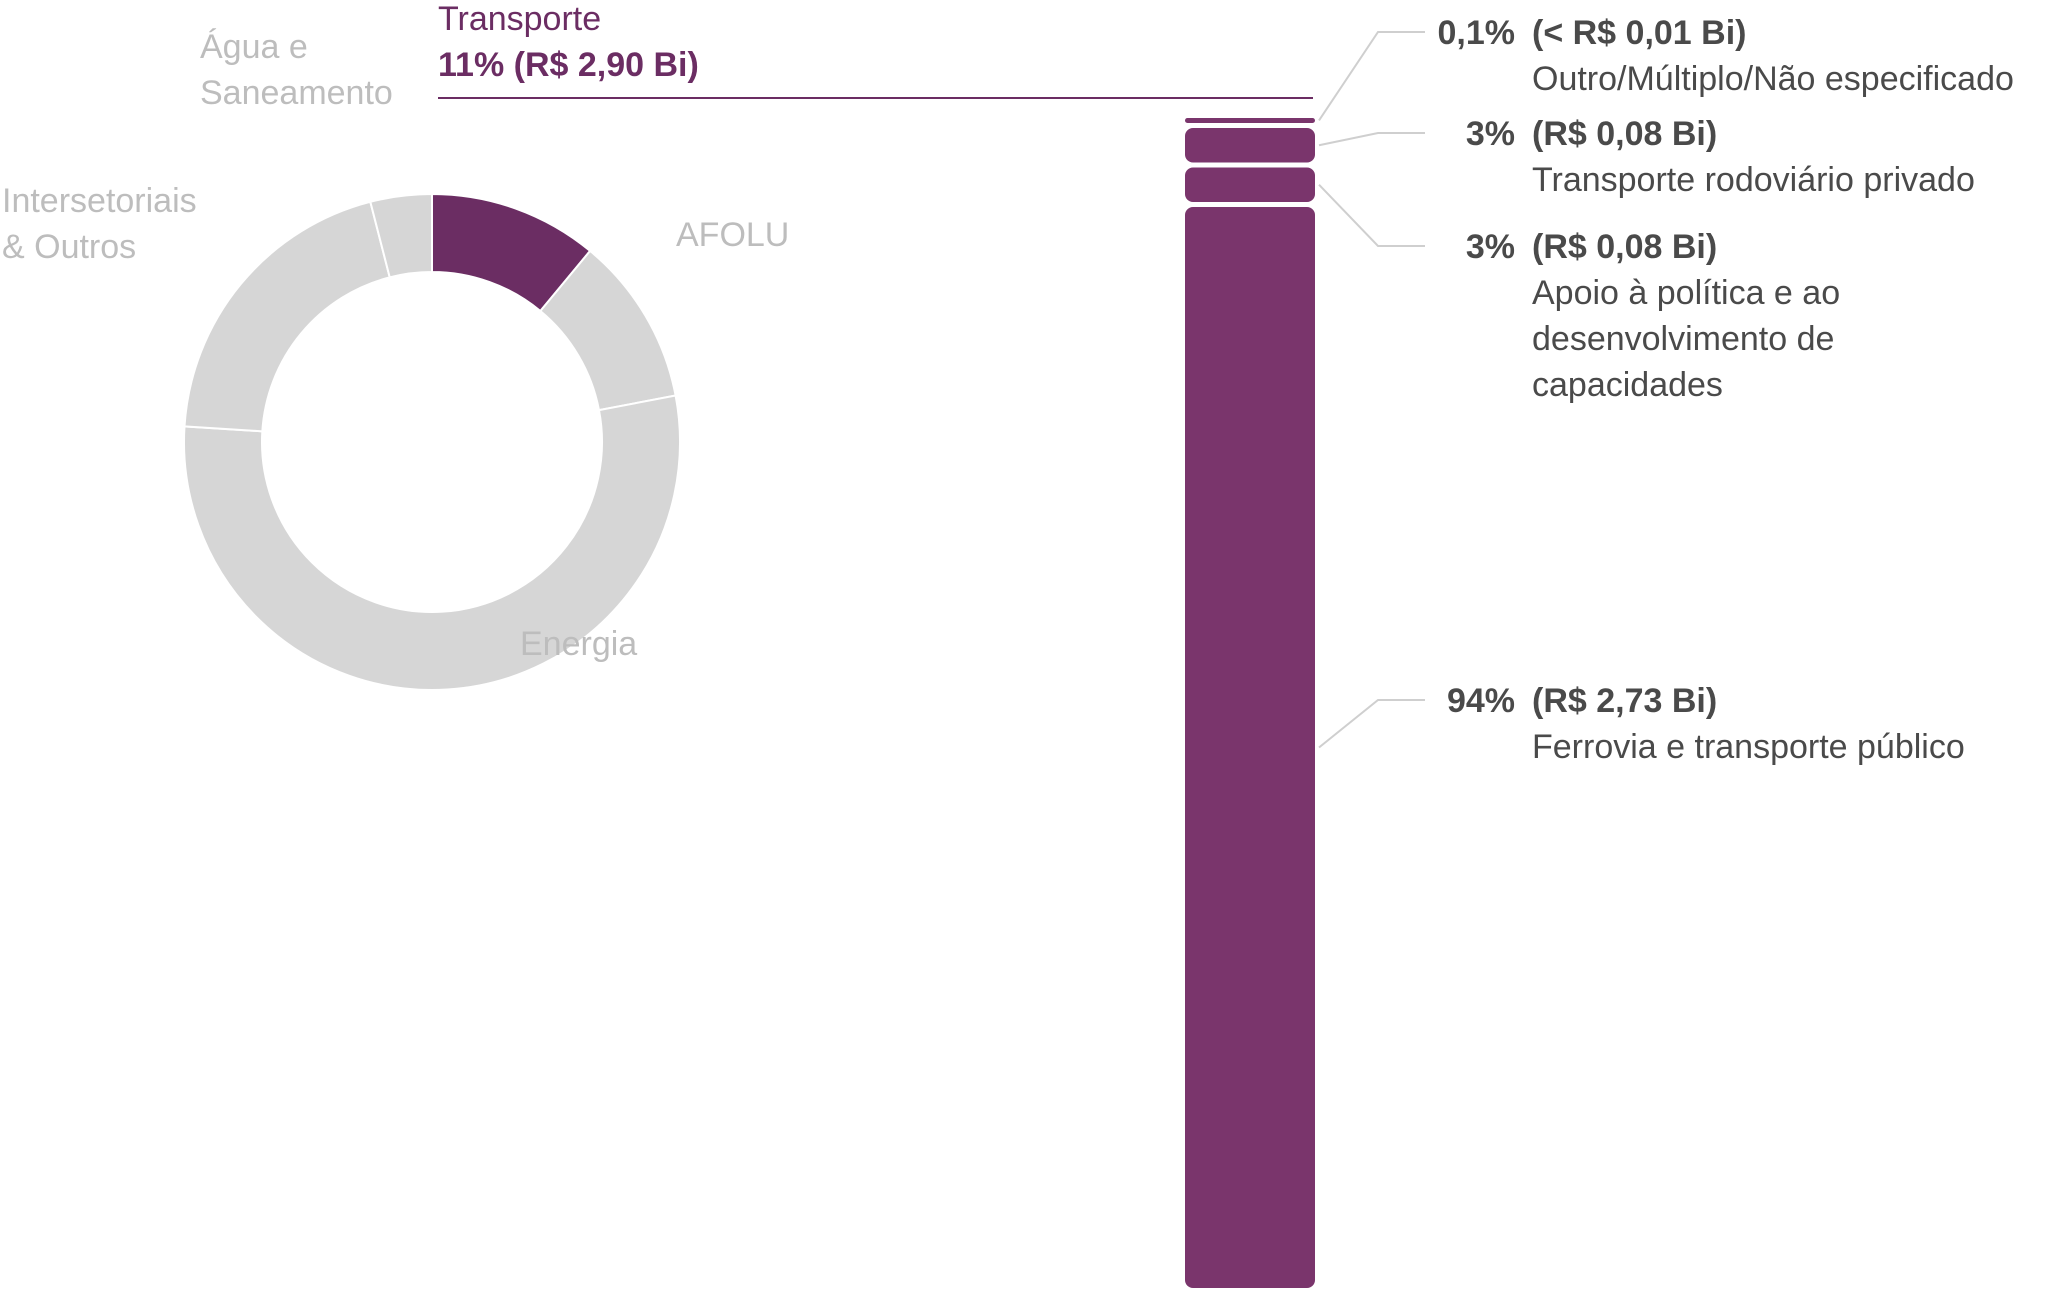 The width and height of the screenshot is (2059, 1289). What do you see at coordinates (432, 542) in the screenshot?
I see `donut-slice-energia` at bounding box center [432, 542].